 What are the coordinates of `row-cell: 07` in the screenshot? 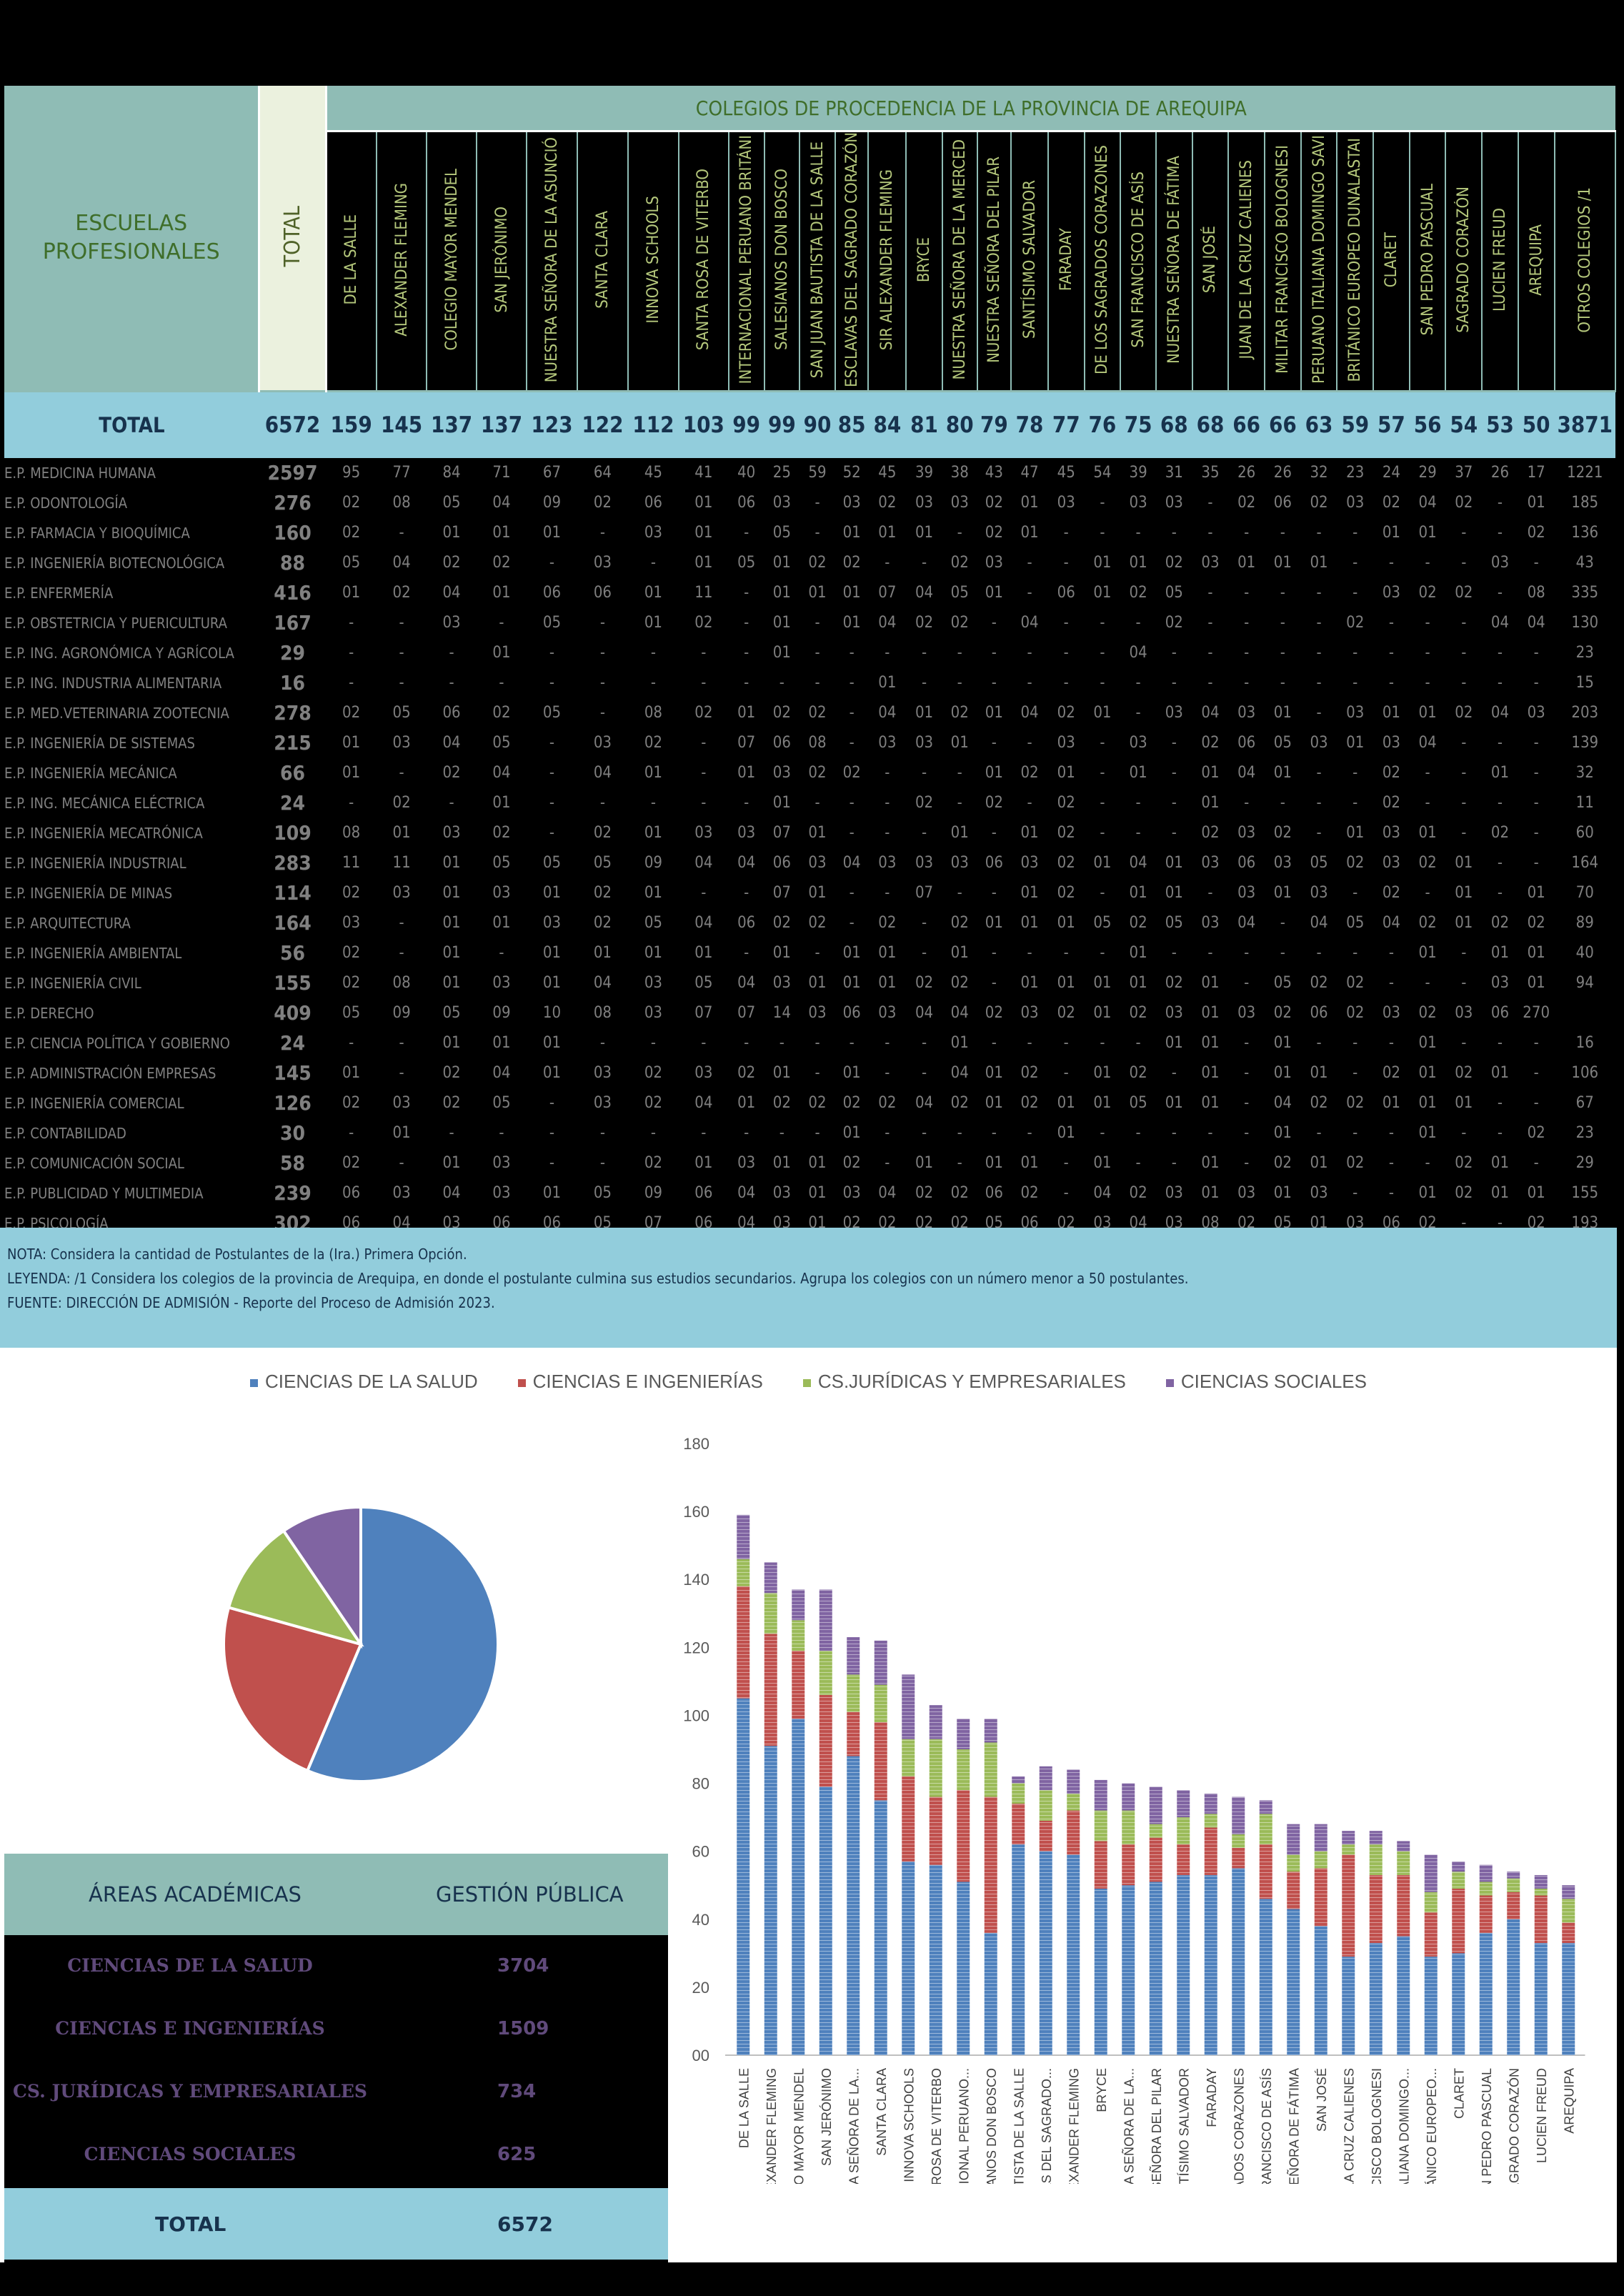 It's located at (747, 743).